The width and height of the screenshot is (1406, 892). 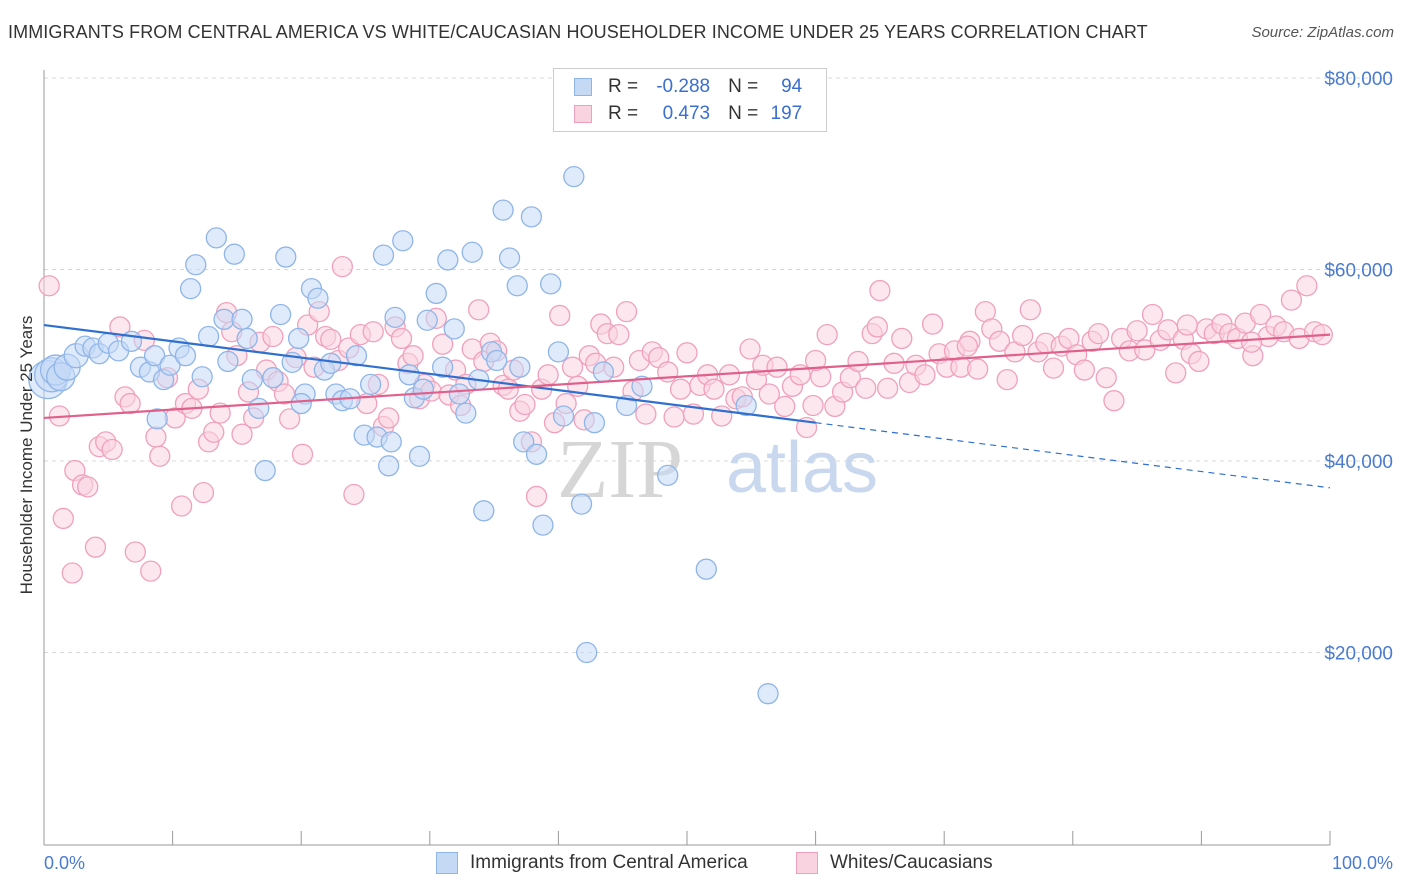 I want to click on legend-n-value: 197, so click(x=786, y=113).